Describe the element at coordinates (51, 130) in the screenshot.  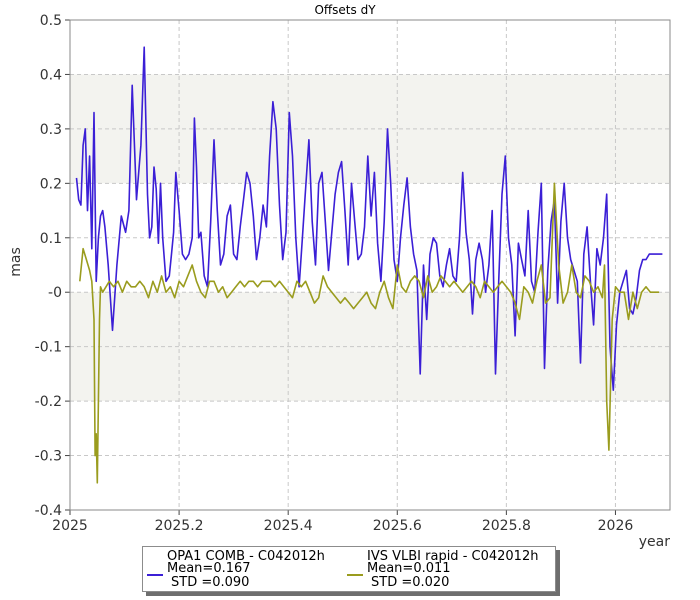
I see `y-tick-label: 0.3` at that location.